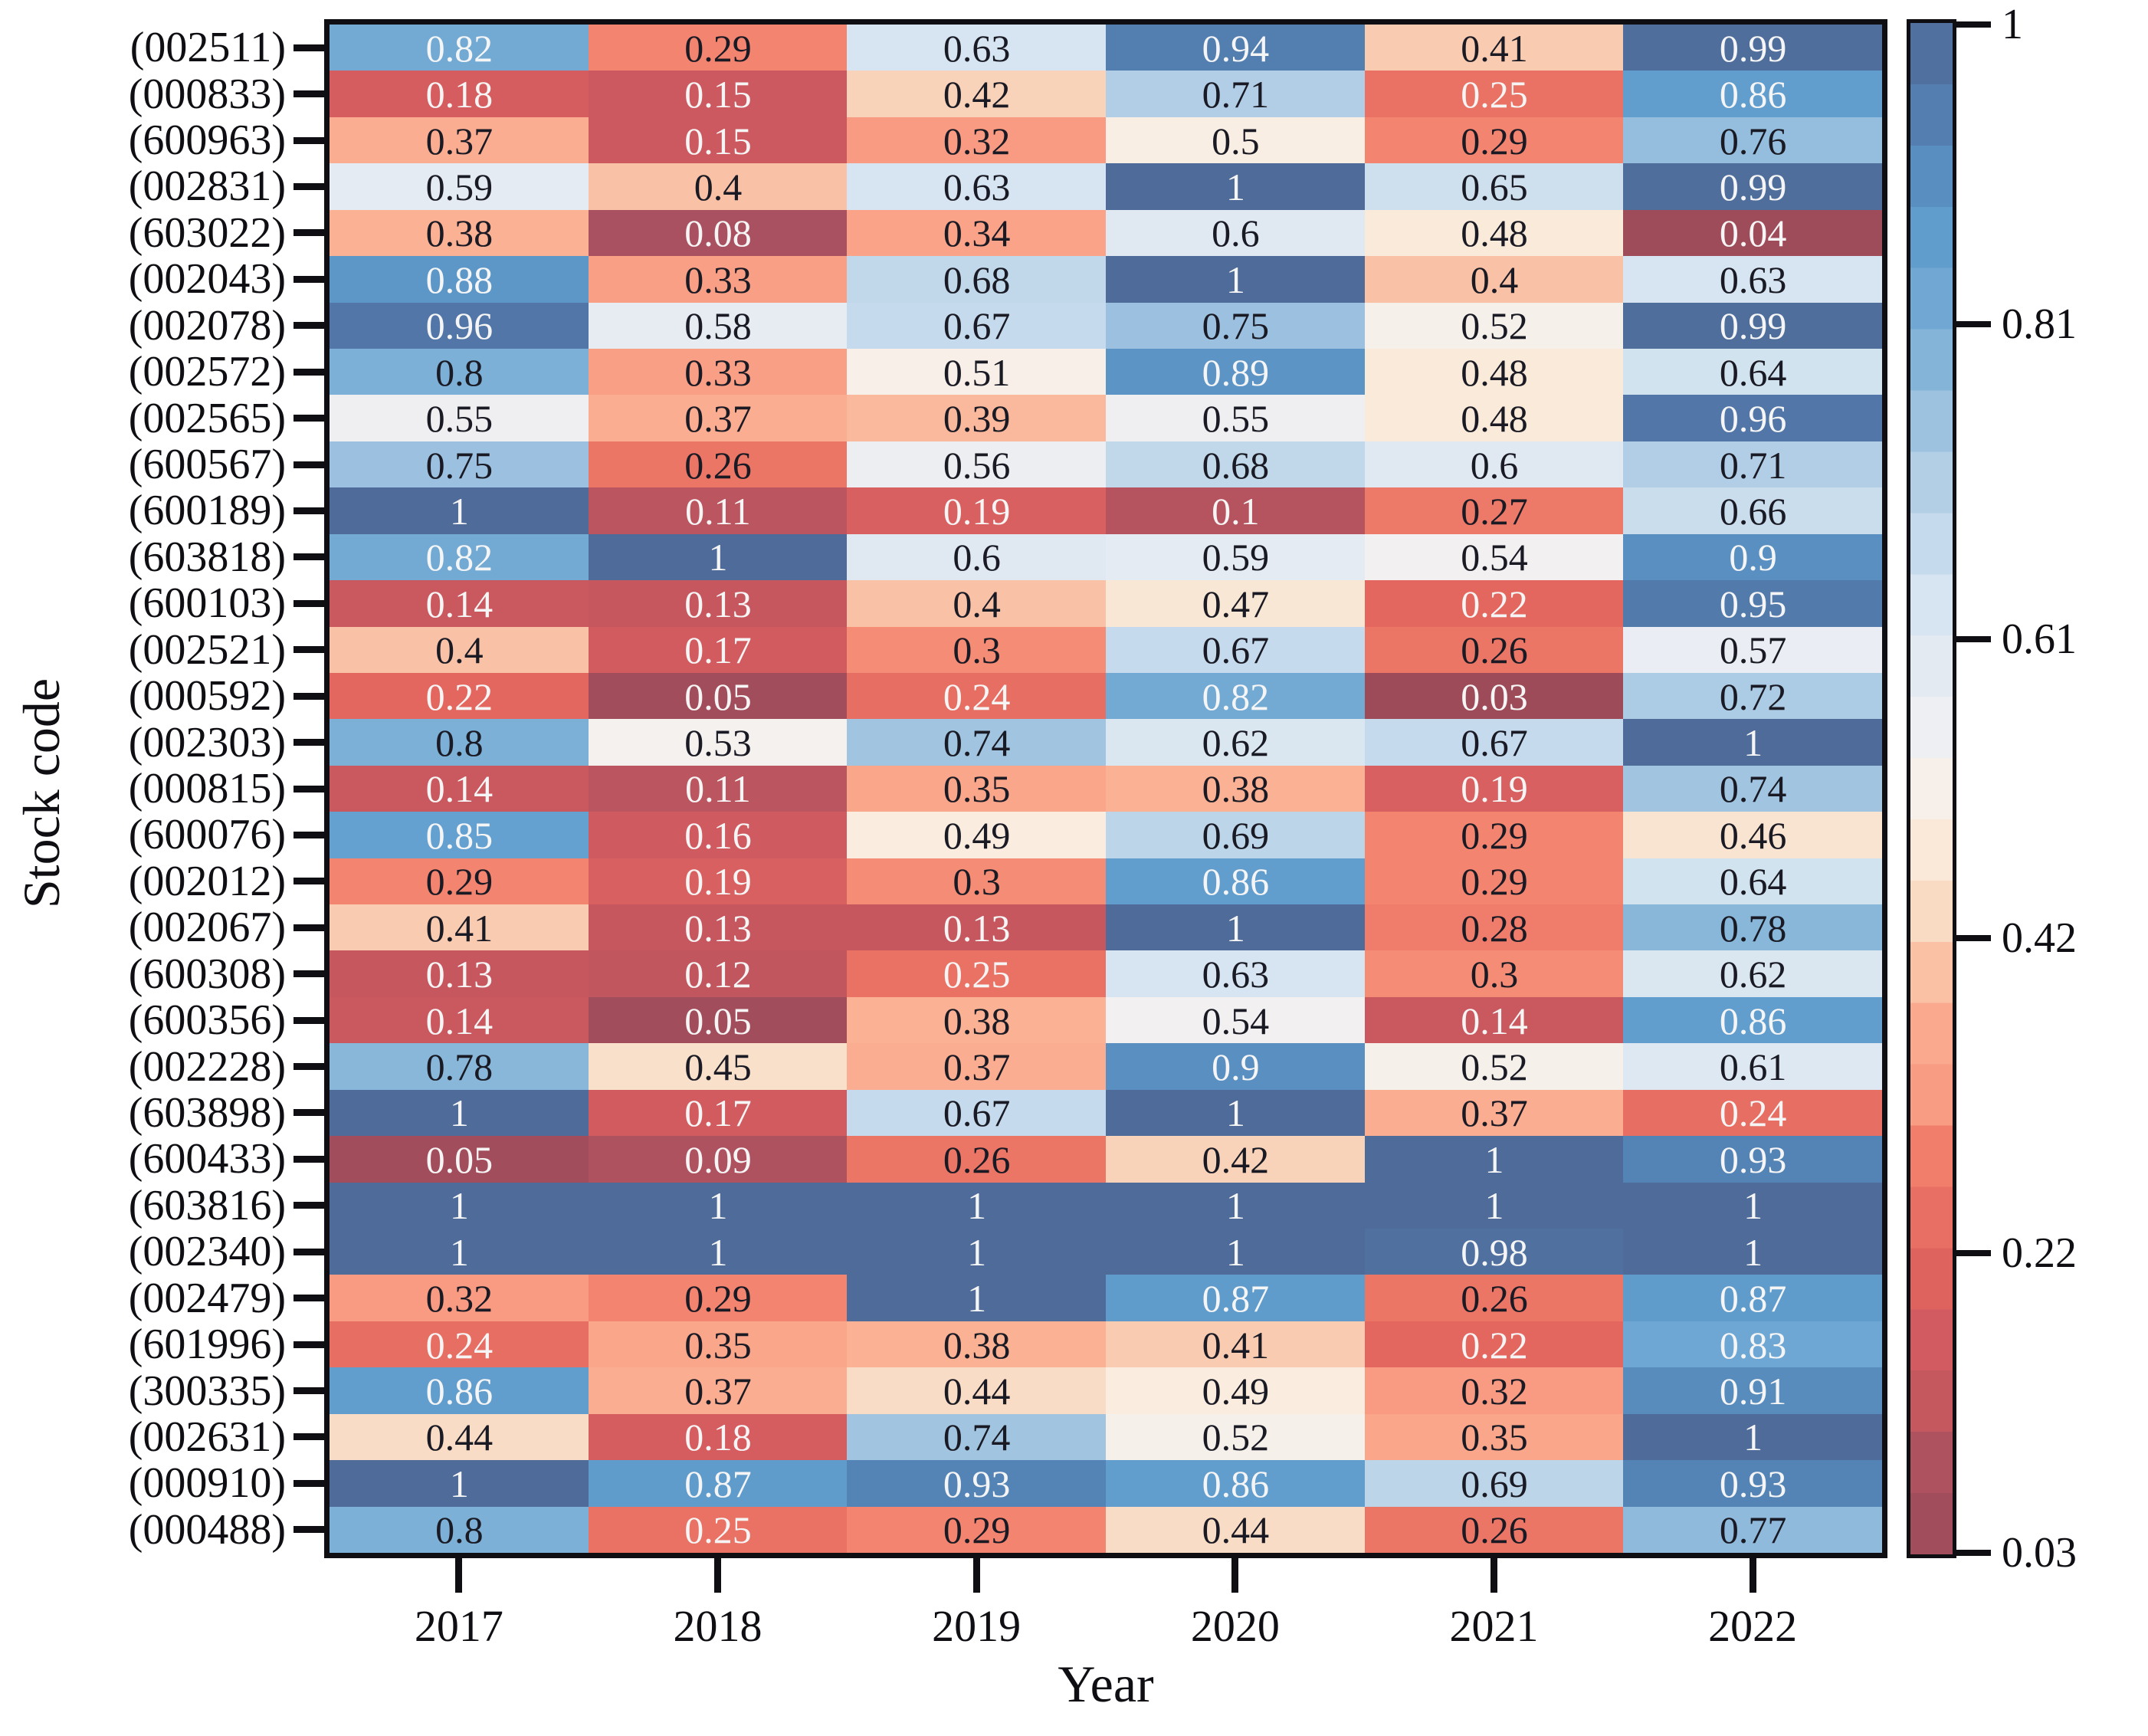 The image size is (2148, 1736). I want to click on x-axis-title: Year, so click(1106, 1684).